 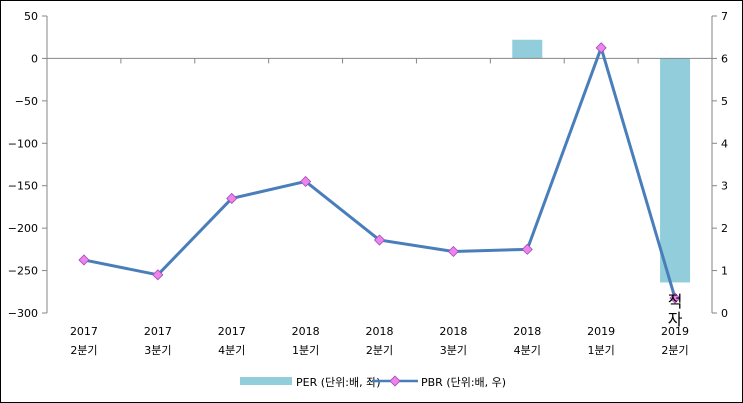 What do you see at coordinates (675, 319) in the screenshot?
I see `annotation-text: 자` at bounding box center [675, 319].